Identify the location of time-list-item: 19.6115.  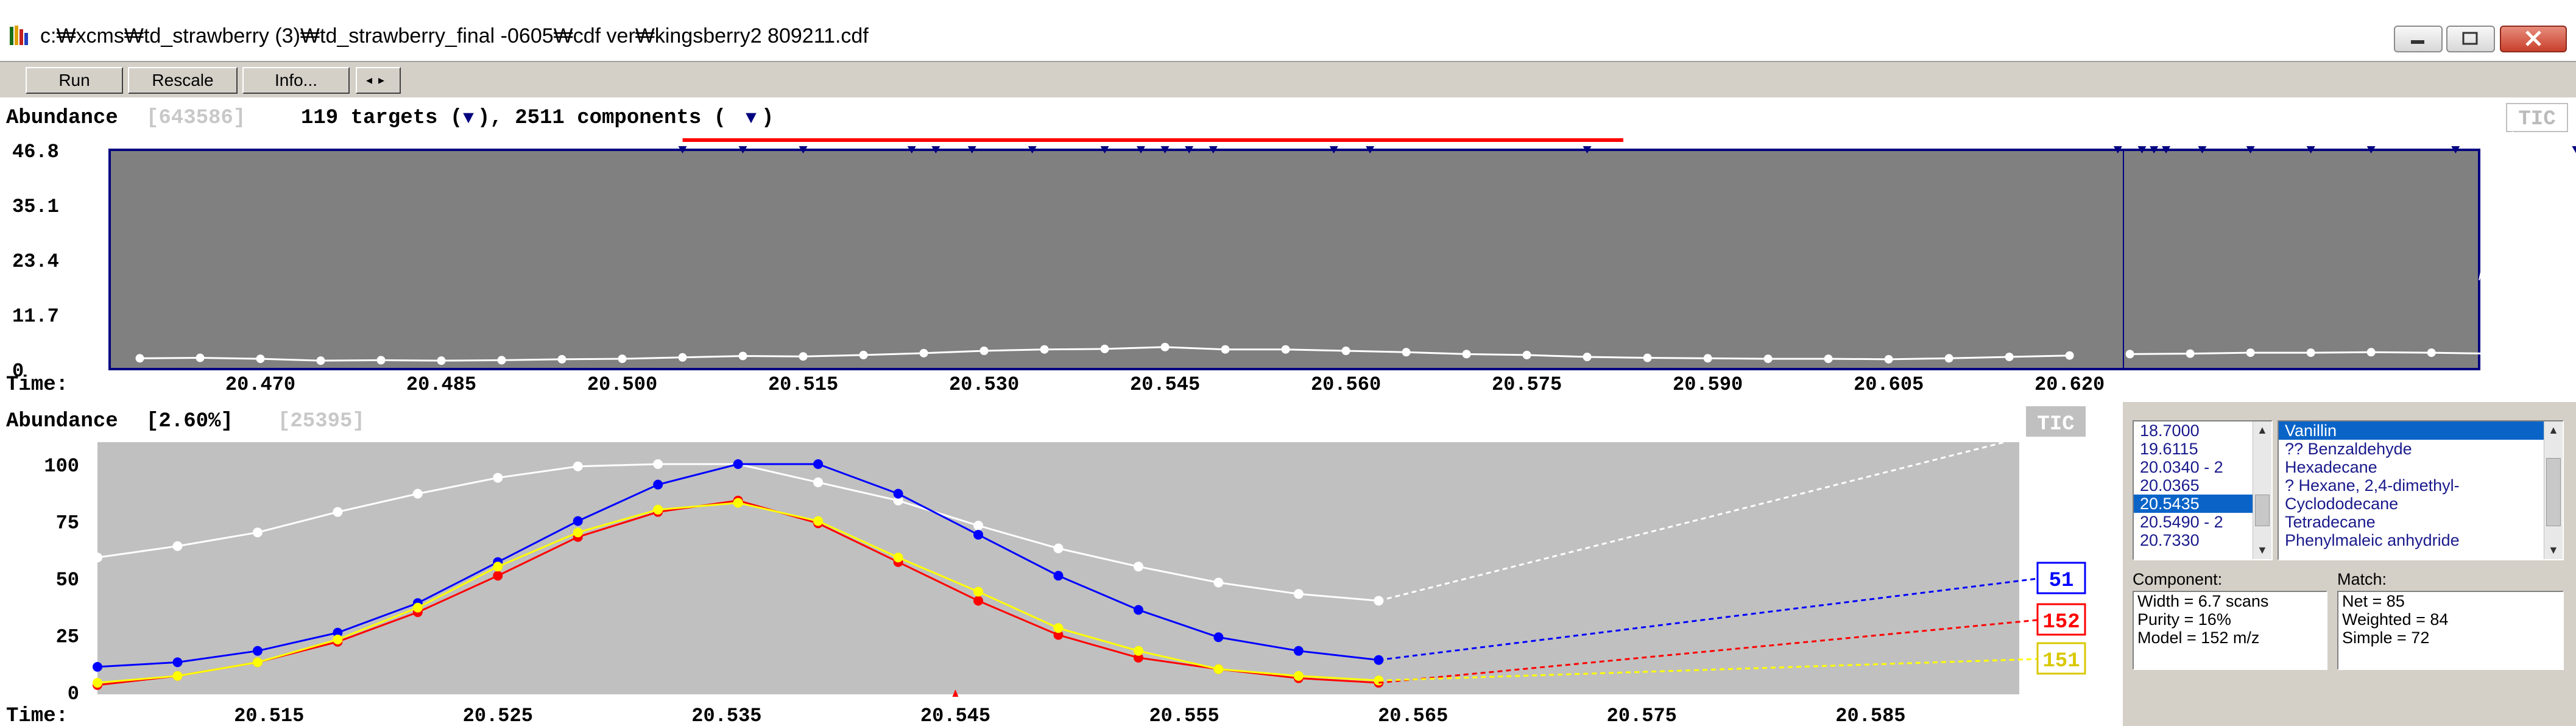
(2169, 449).